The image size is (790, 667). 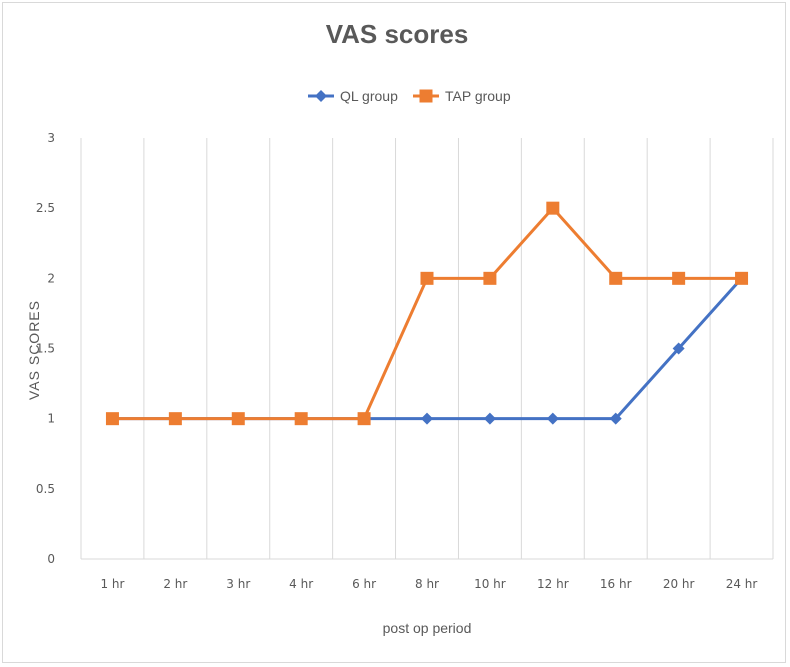 What do you see at coordinates (742, 584) in the screenshot?
I see `x-tick-label: 24 hr` at bounding box center [742, 584].